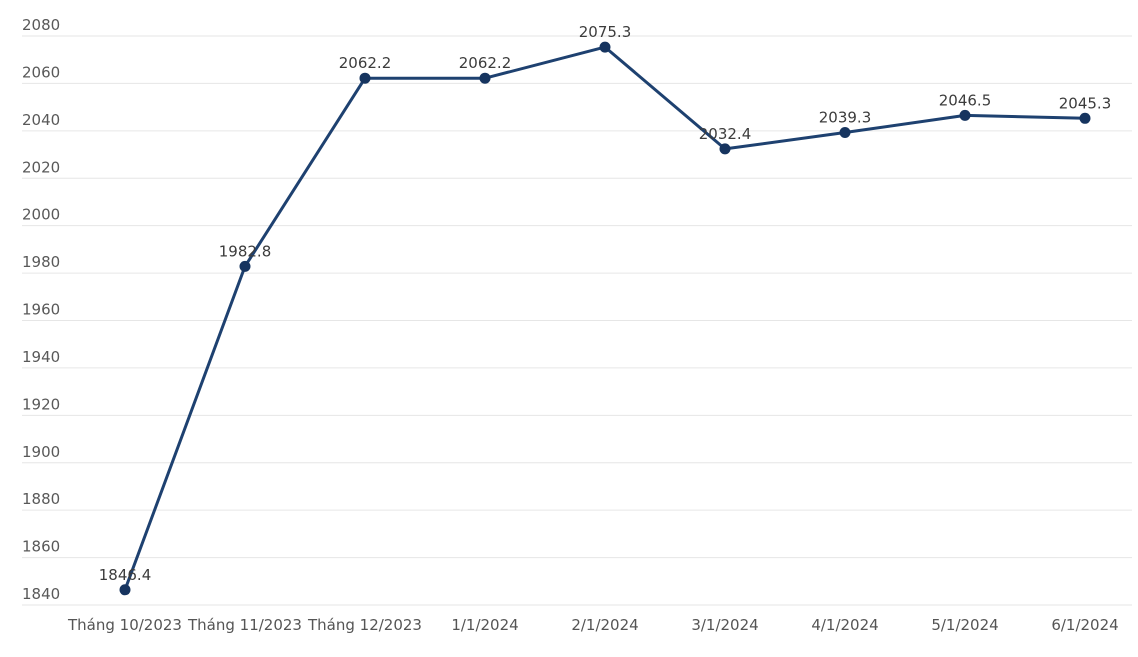 Image resolution: width=1138 pixels, height=657 pixels. I want to click on y-axis-tick-label: 1860, so click(41, 547).